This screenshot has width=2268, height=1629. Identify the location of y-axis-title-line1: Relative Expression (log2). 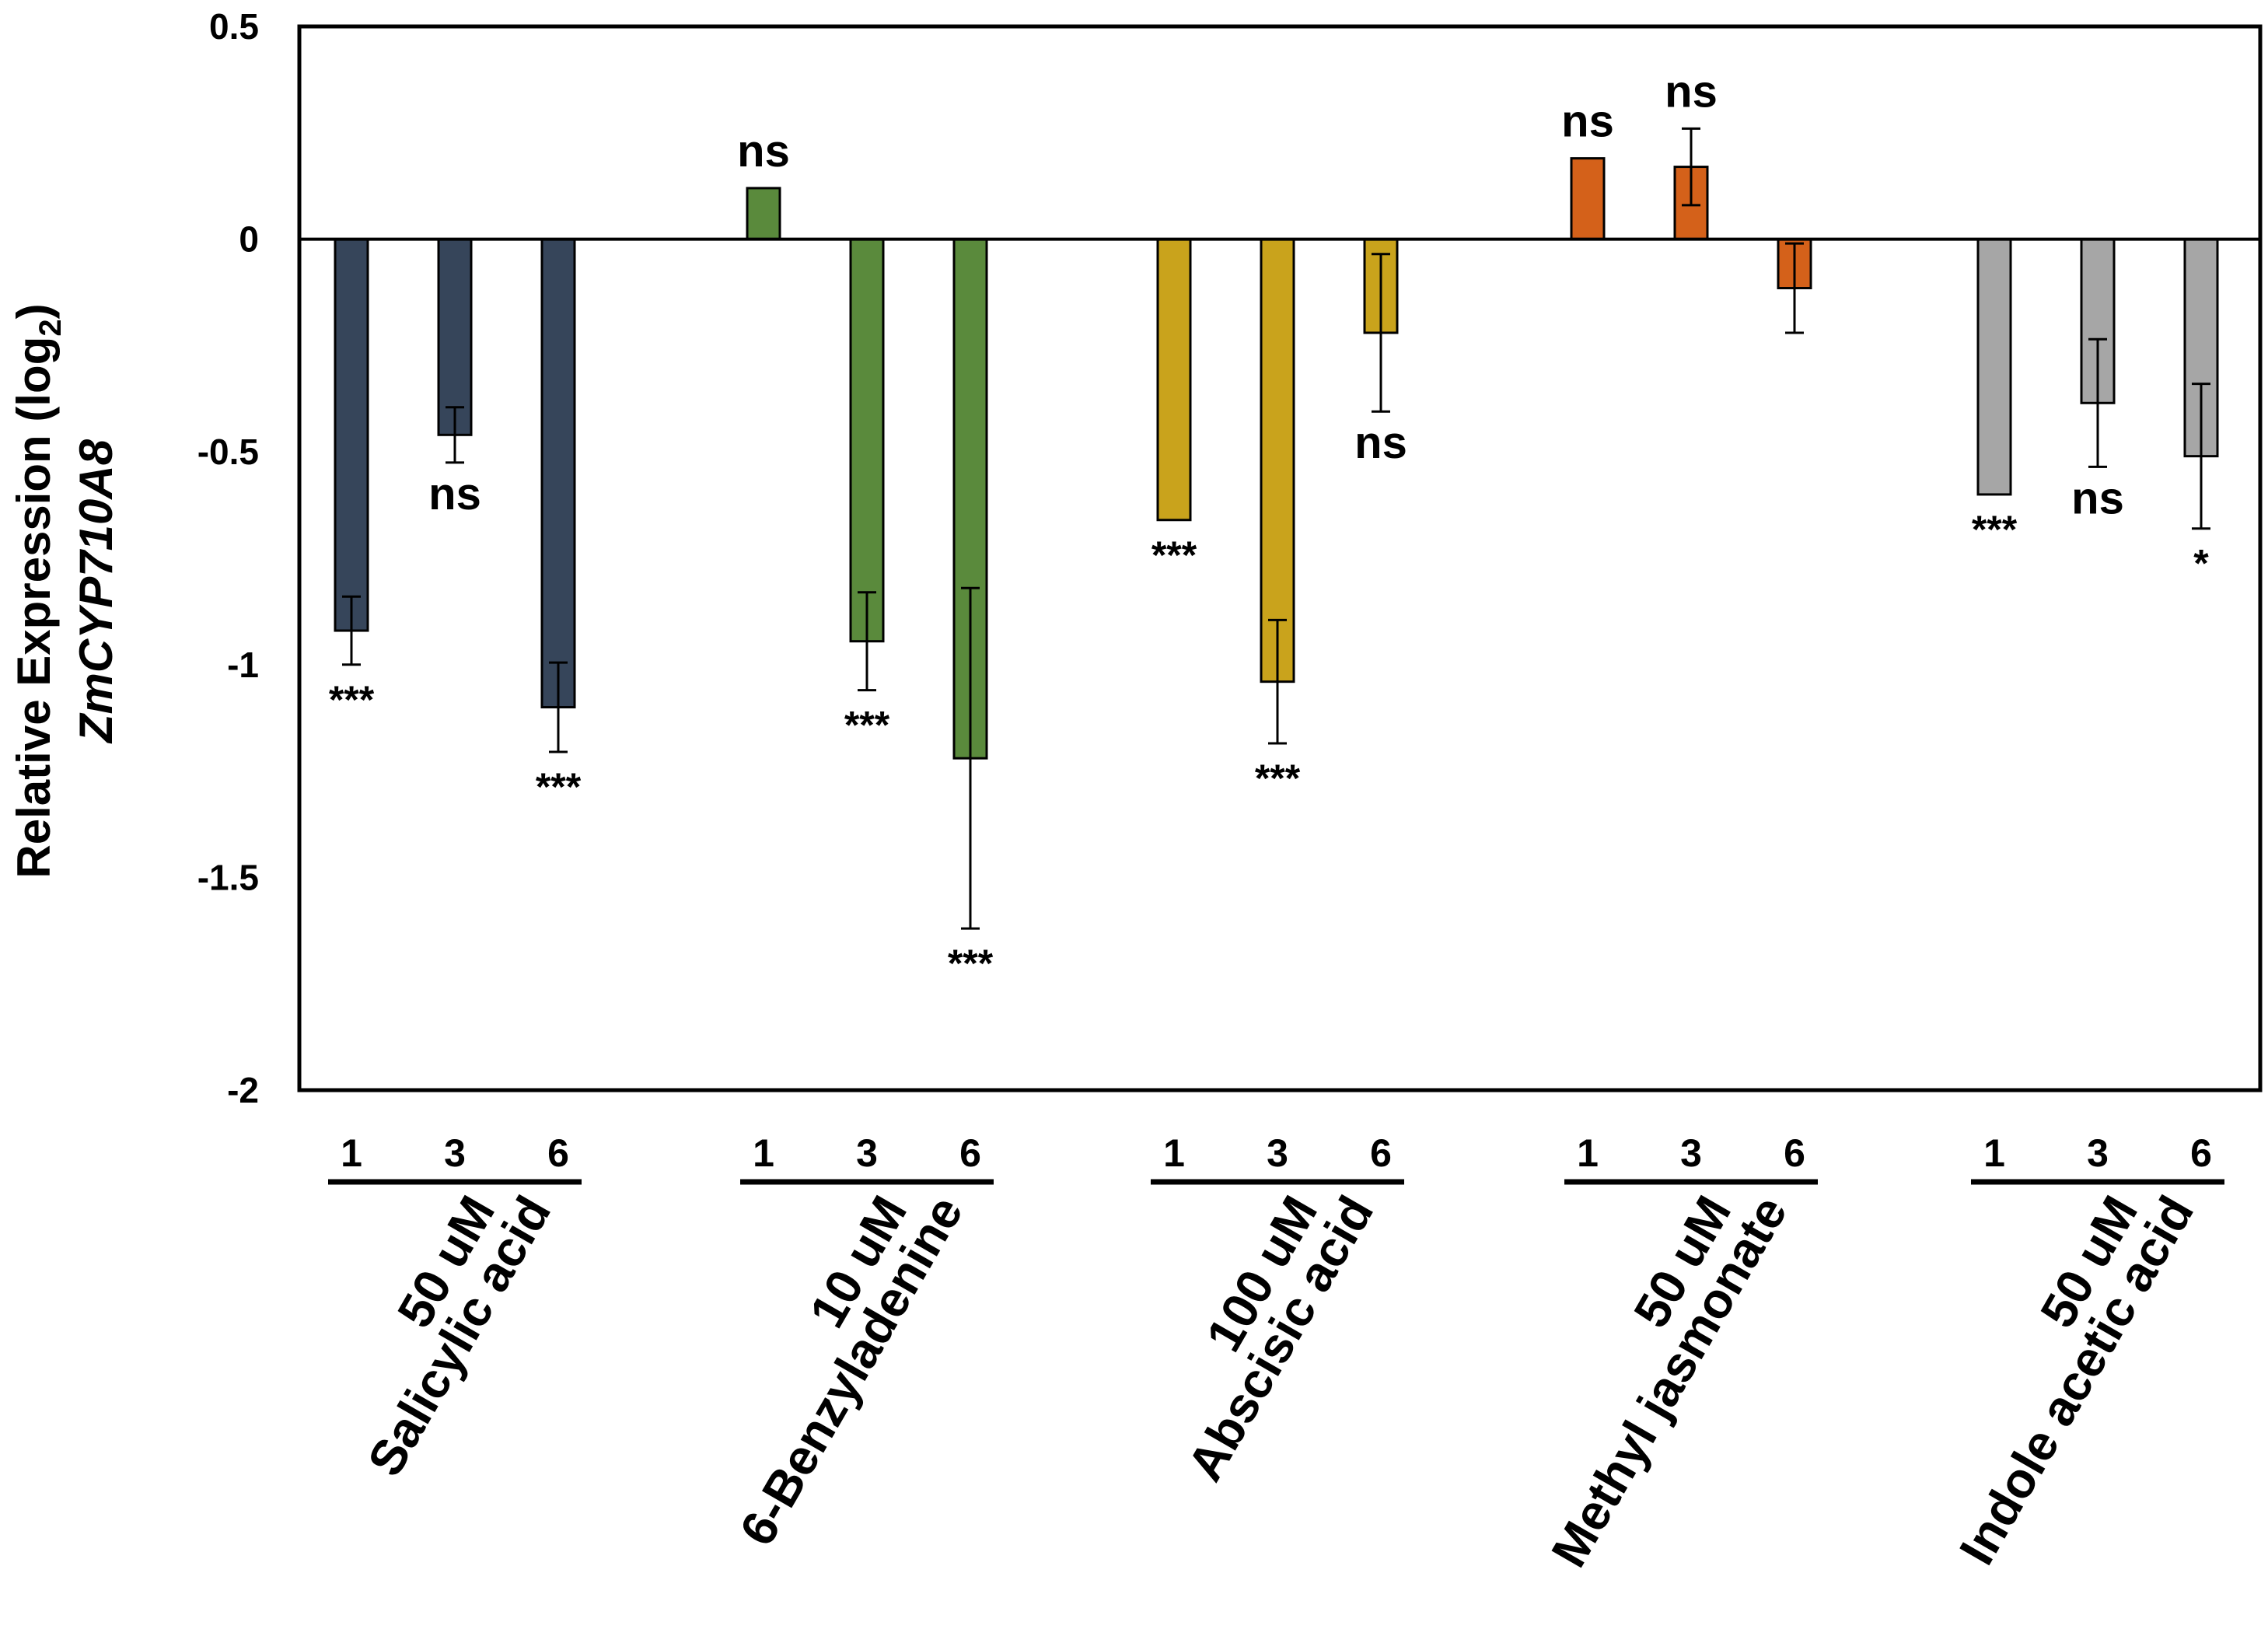
(38, 590).